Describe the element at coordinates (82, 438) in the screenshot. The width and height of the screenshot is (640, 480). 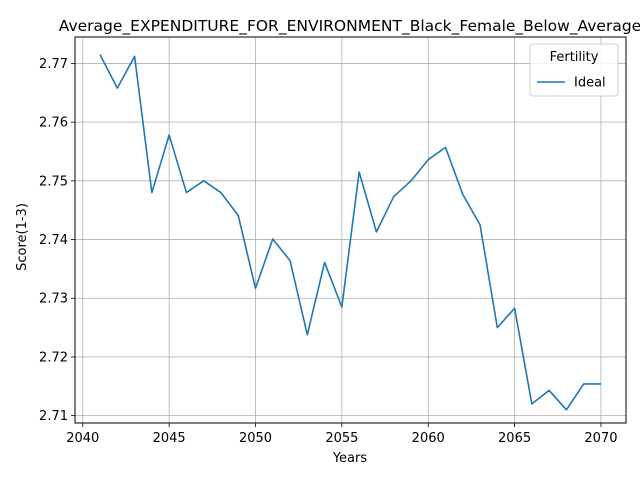
I see `x-tick-label-0: 2040` at that location.